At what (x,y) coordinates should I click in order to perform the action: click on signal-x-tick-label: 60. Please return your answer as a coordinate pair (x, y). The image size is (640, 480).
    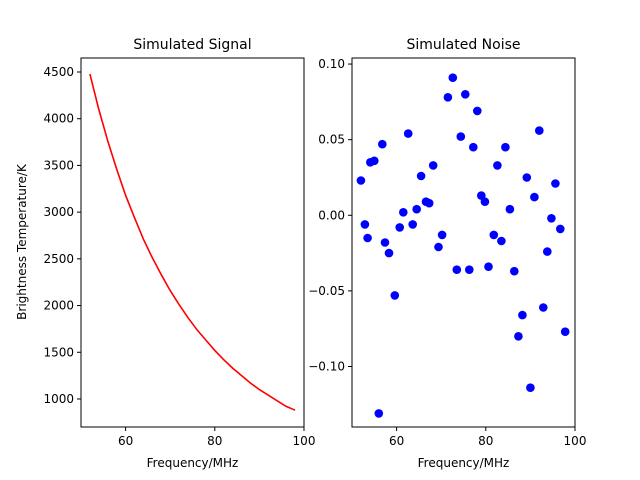
    Looking at the image, I should click on (125, 441).